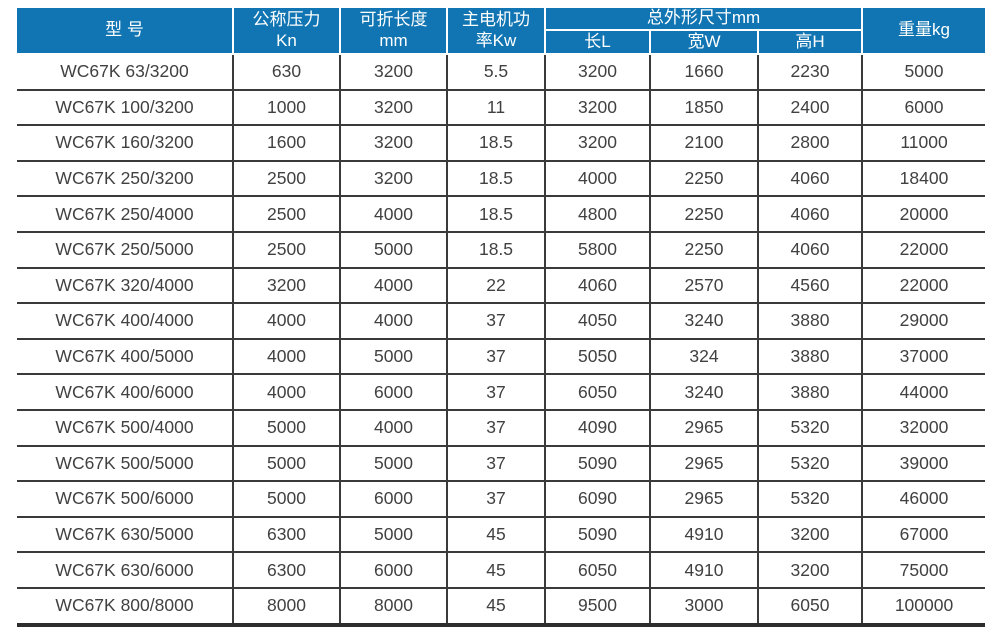 This screenshot has height=641, width=992. Describe the element at coordinates (125, 499) in the screenshot. I see `model-cell: WC67K 500/6000` at that location.